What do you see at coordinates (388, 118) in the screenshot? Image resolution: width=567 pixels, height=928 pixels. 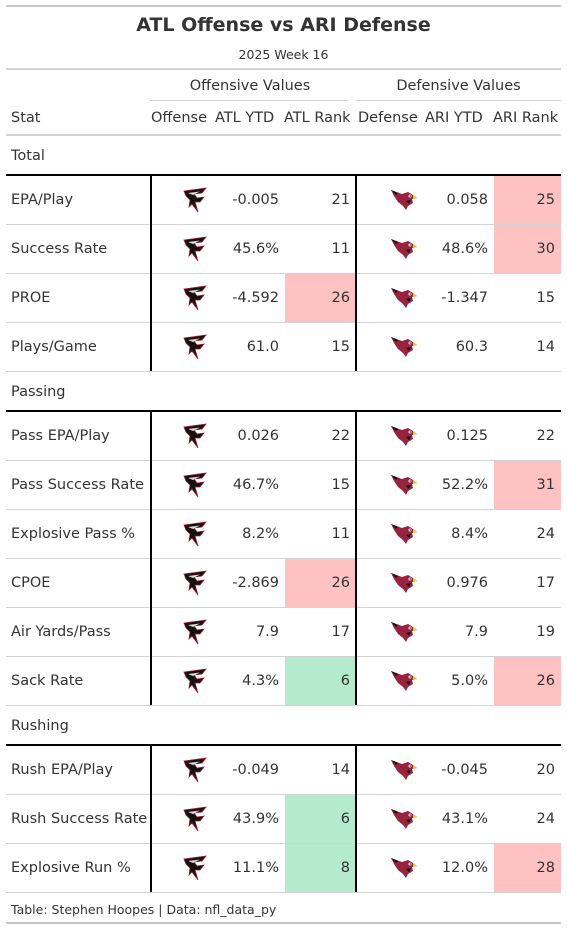 I see `col-head-defense: Defense` at bounding box center [388, 118].